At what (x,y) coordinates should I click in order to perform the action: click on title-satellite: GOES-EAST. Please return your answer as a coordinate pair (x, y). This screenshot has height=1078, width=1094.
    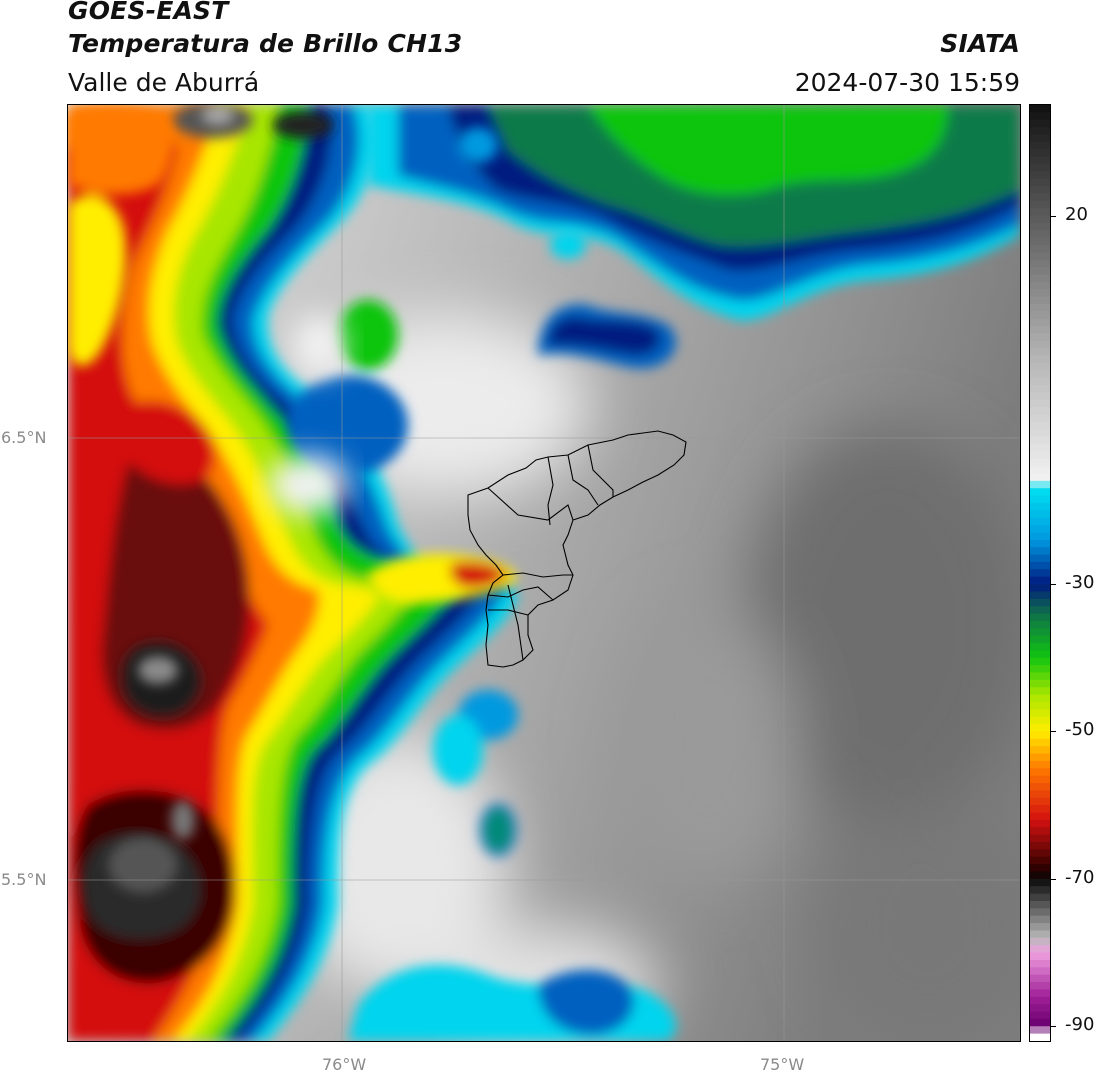
    Looking at the image, I should click on (148, 12).